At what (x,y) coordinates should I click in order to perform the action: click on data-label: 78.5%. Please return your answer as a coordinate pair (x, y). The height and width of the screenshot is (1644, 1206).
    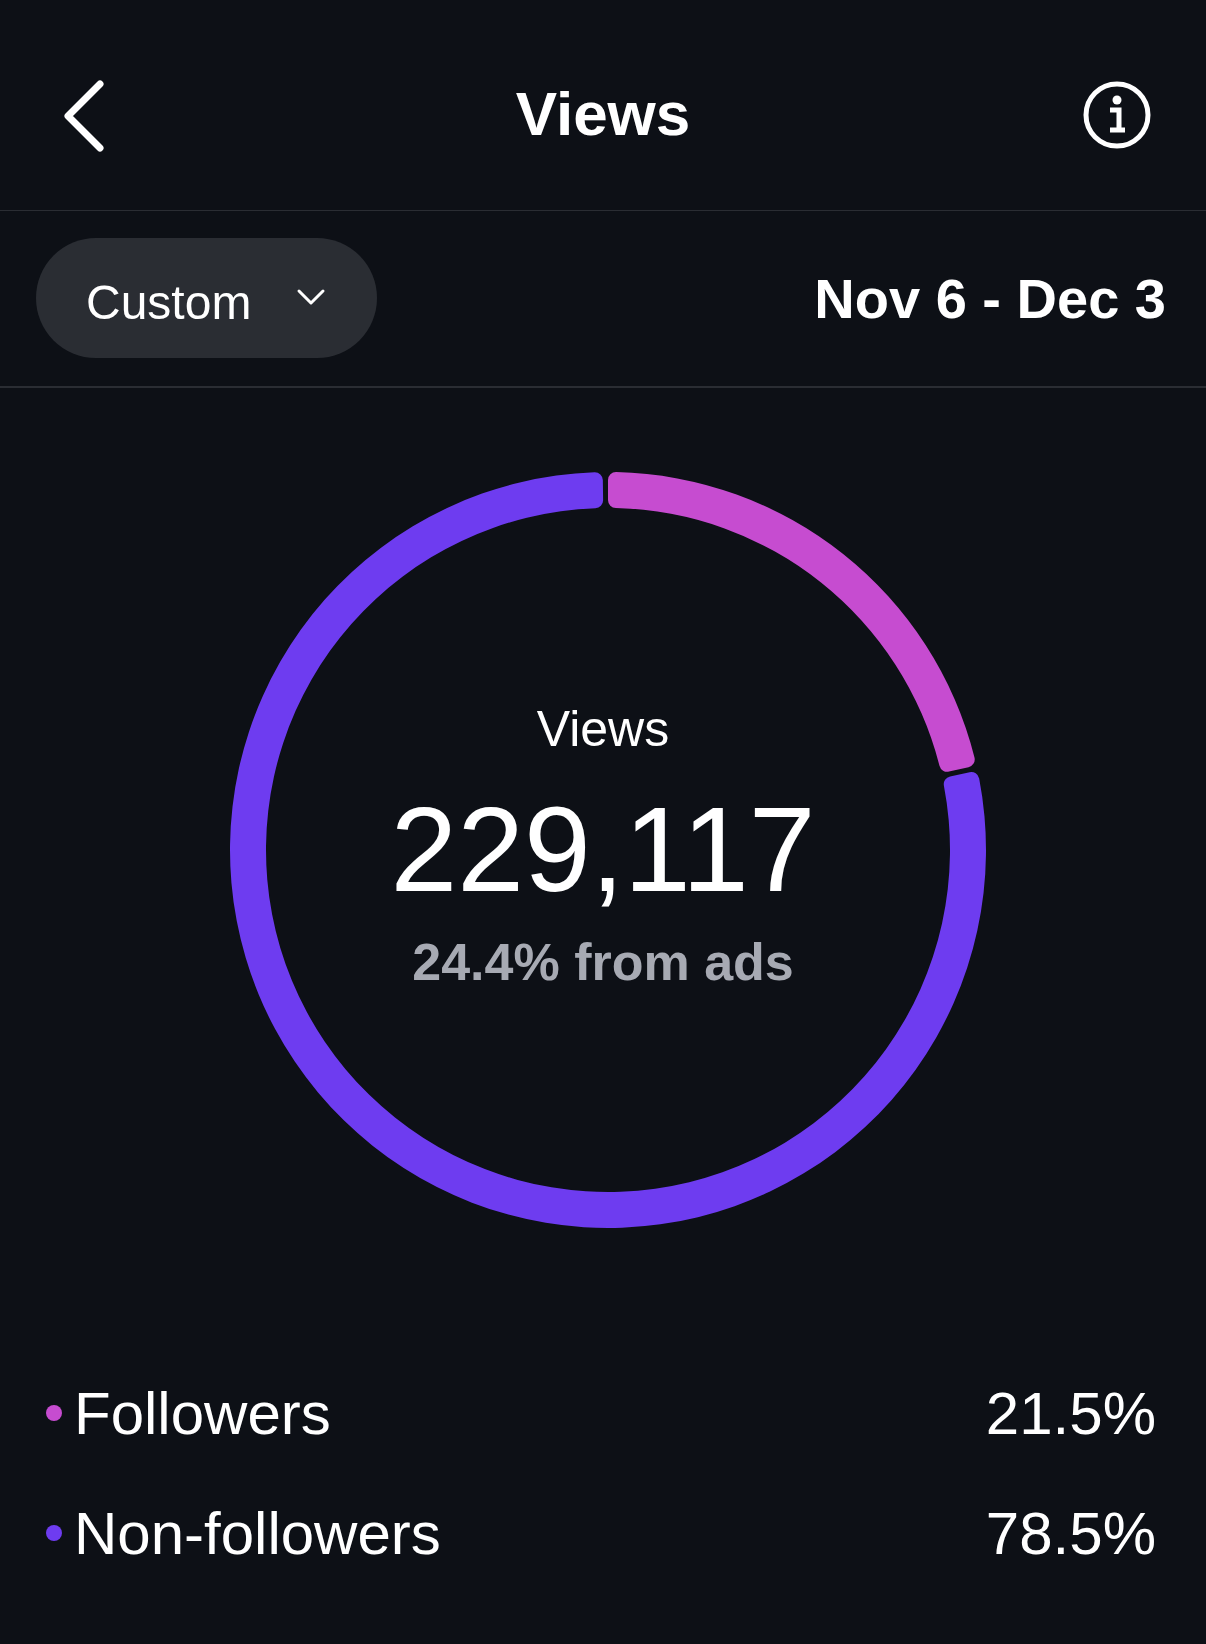
    Looking at the image, I should click on (1070, 1533).